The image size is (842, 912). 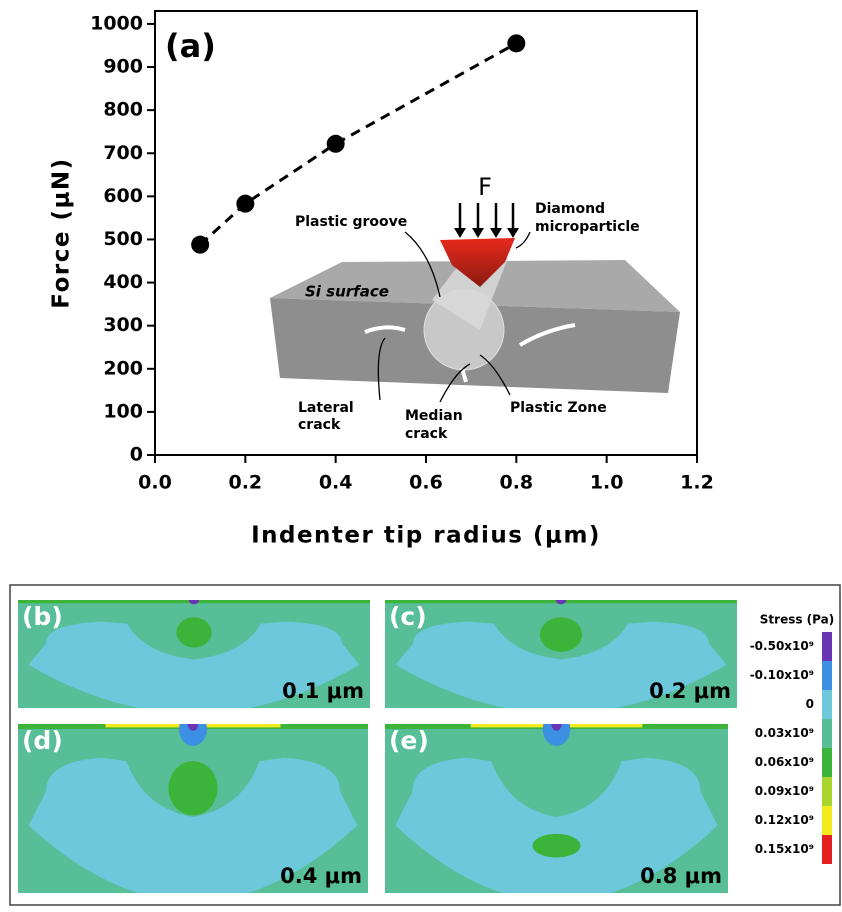 I want to click on legend-label: 0.06x10⁹, so click(x=784, y=762).